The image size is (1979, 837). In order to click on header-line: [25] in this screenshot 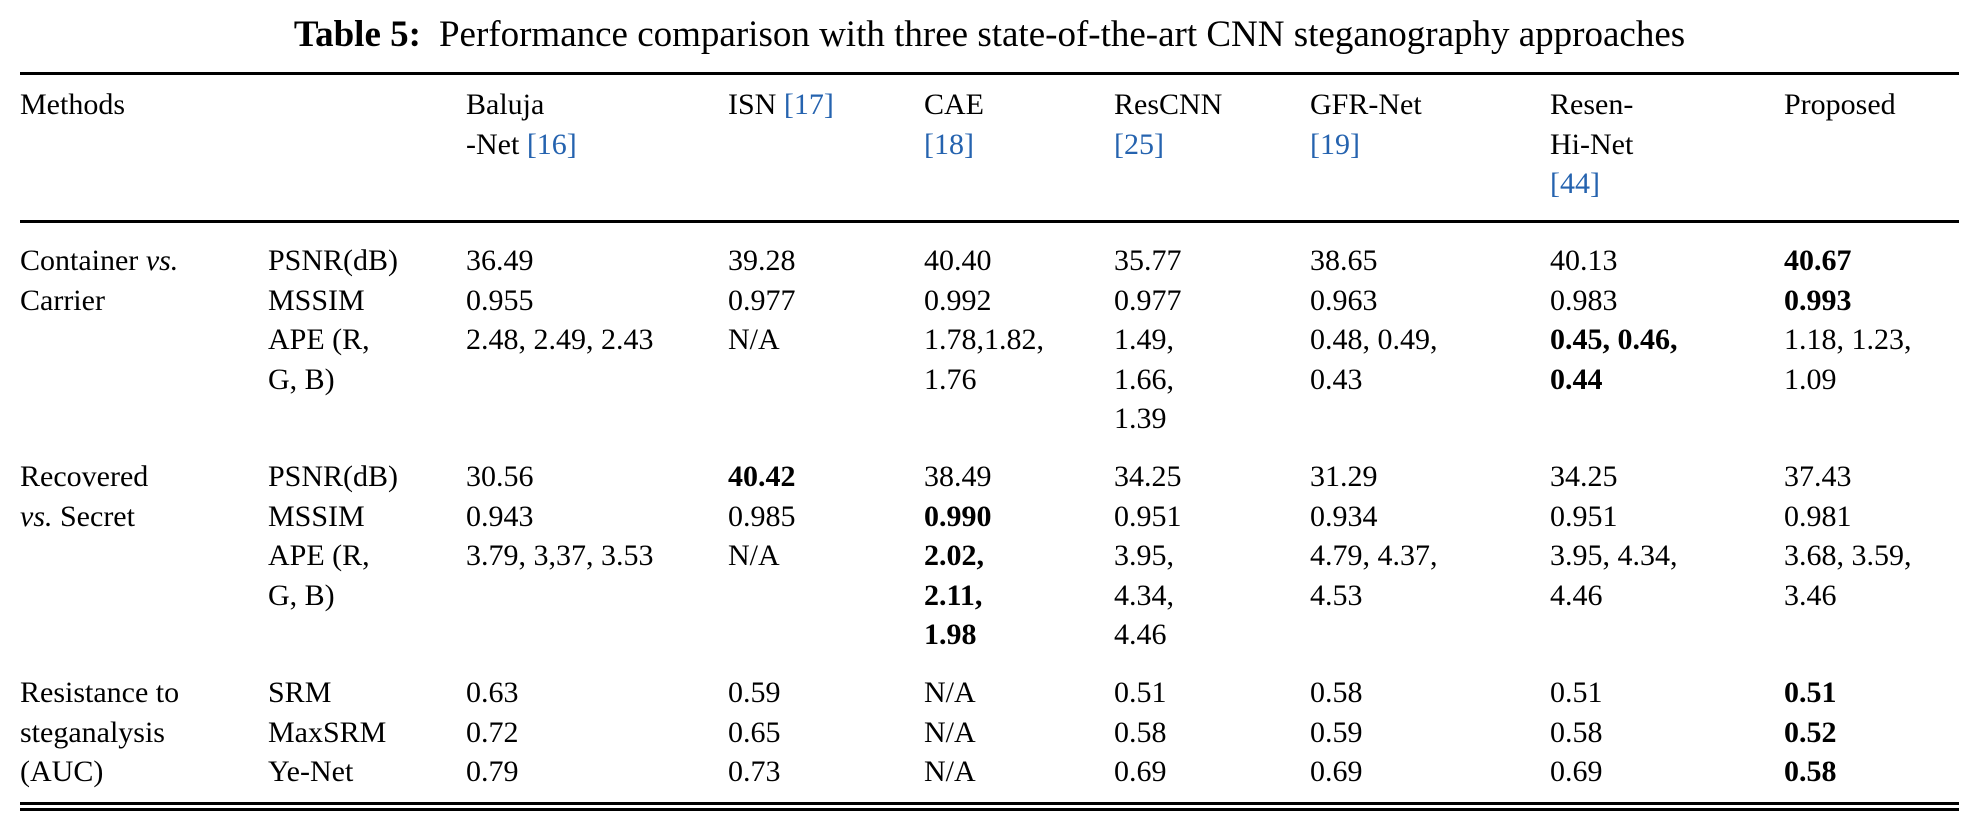, I will do `click(1208, 145)`.